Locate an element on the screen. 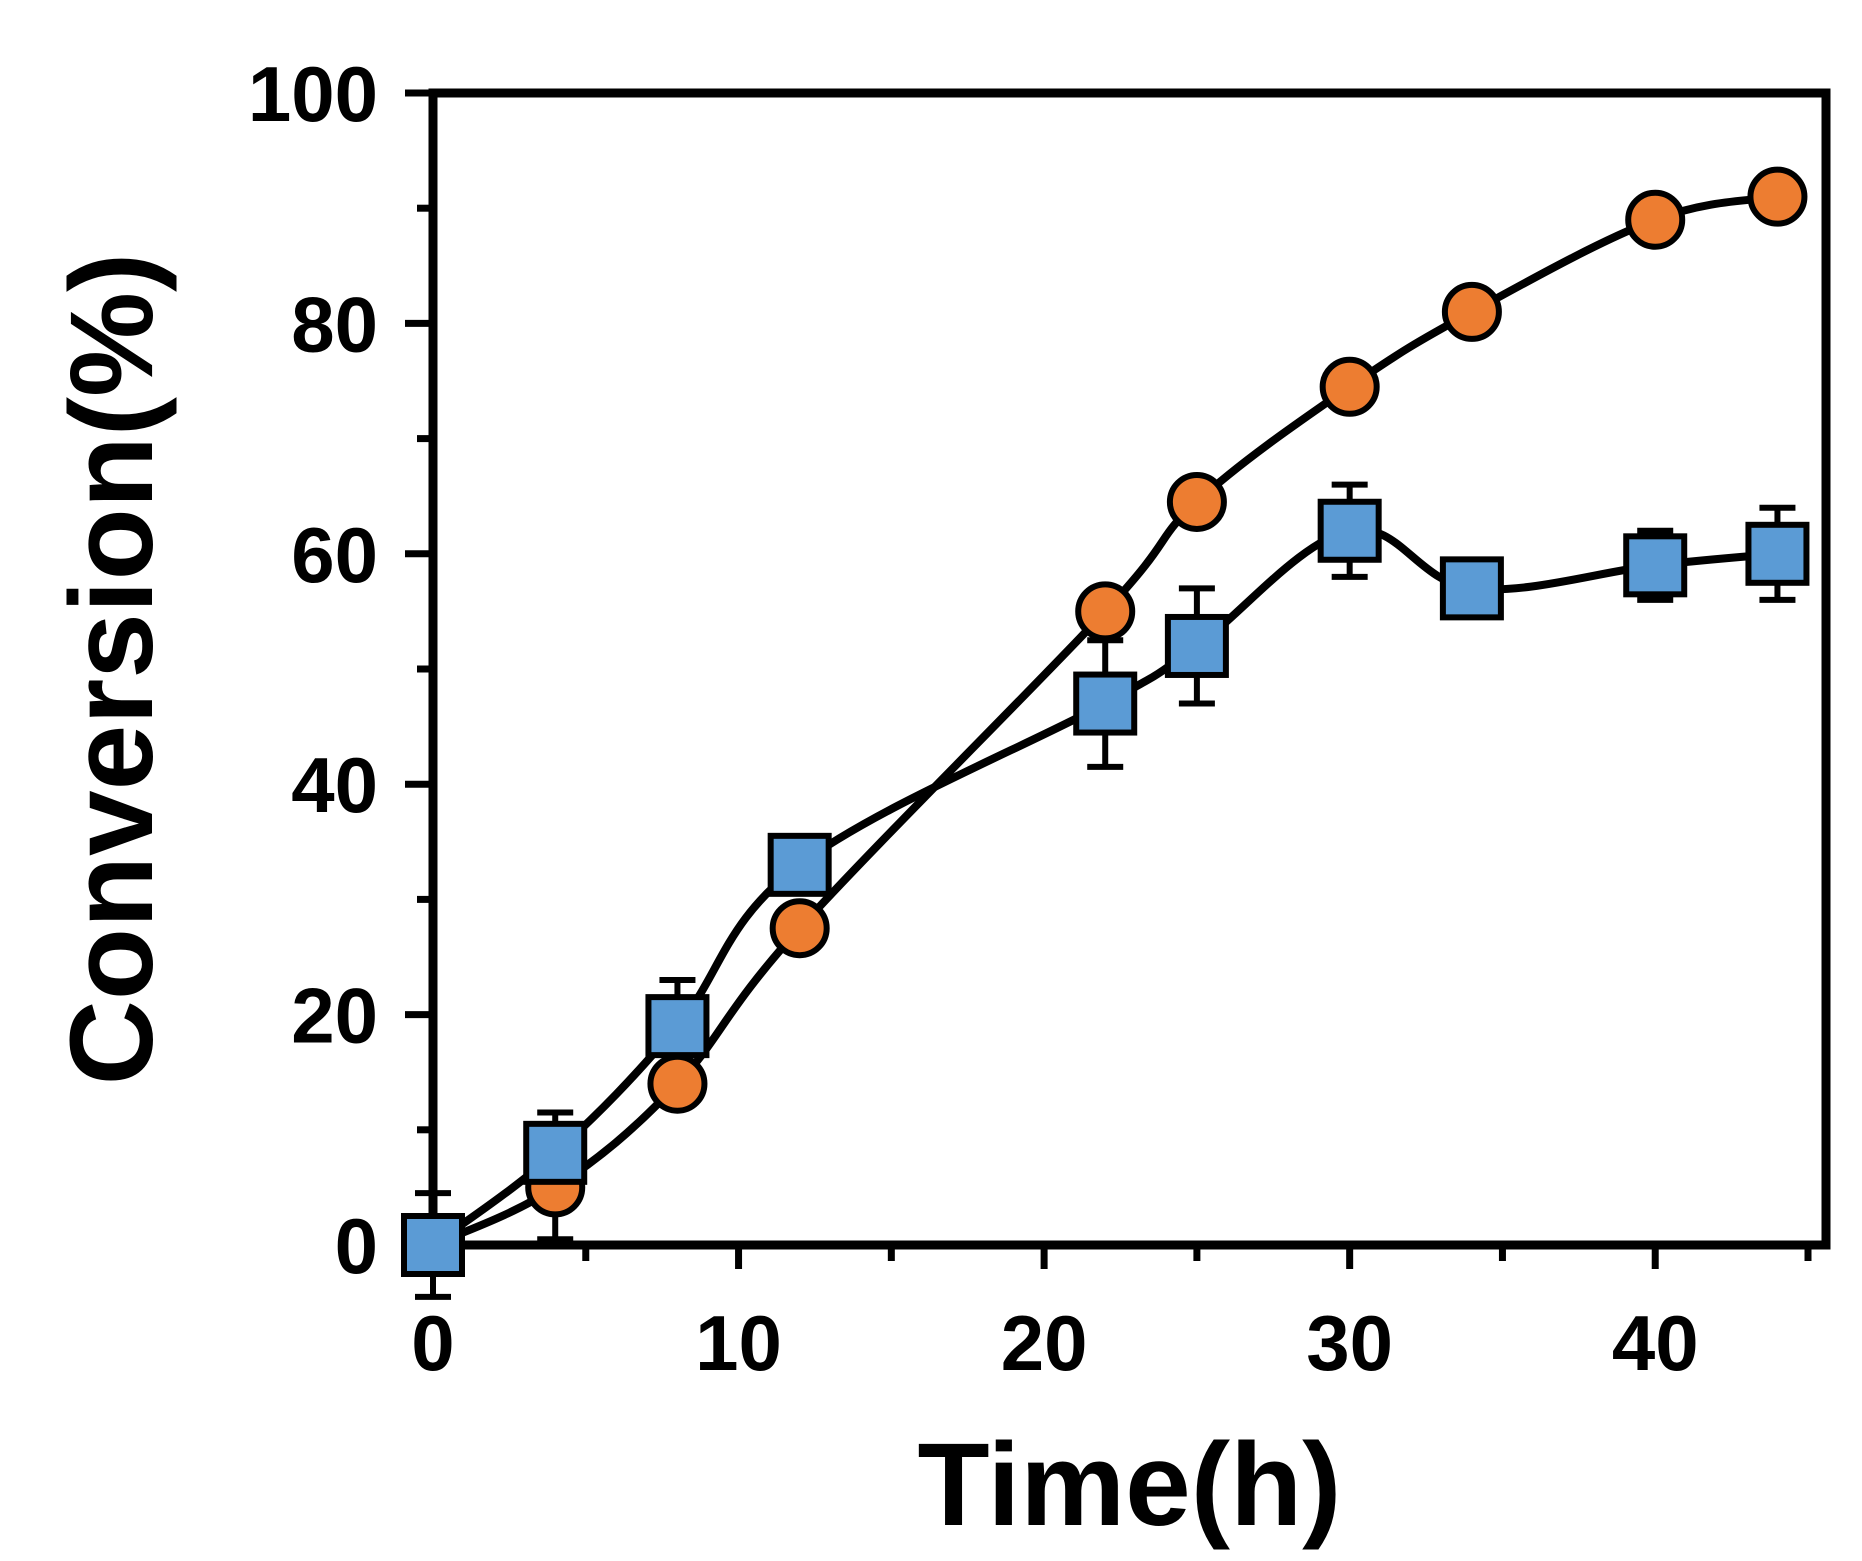 The width and height of the screenshot is (1862, 1561). x-tick-label: 0 is located at coordinates (432, 1343).